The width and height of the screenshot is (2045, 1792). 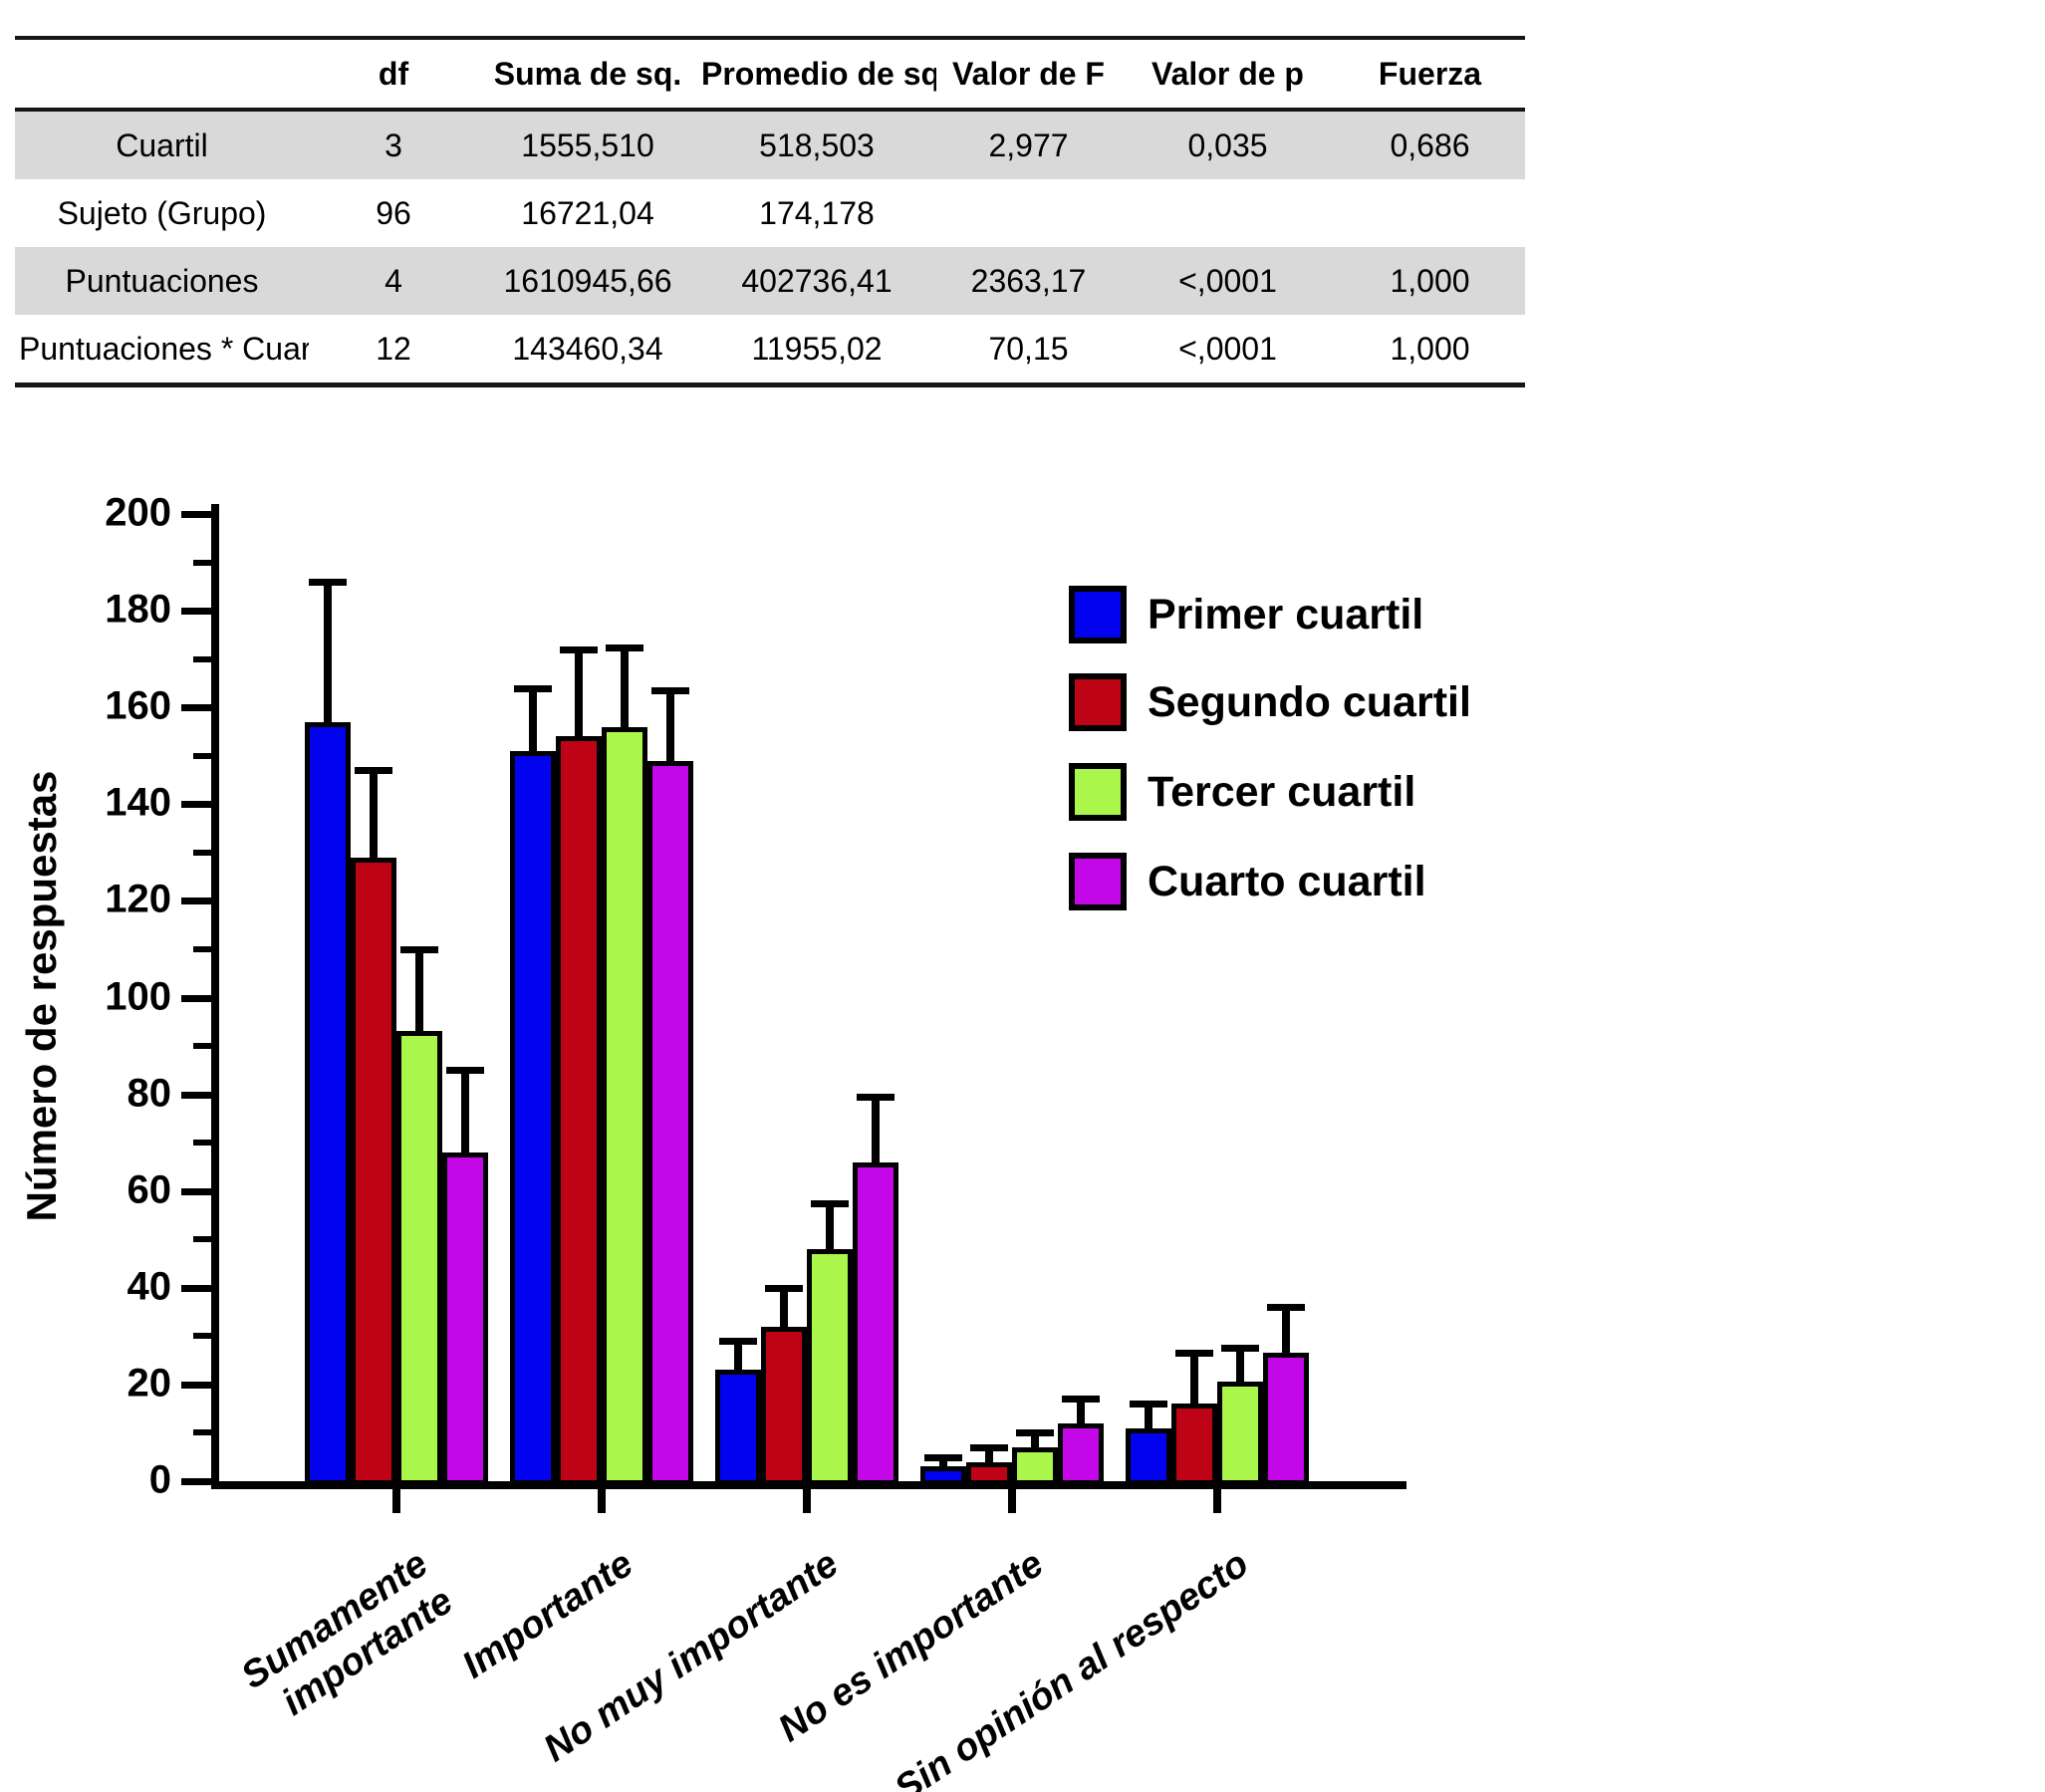 What do you see at coordinates (989, 1473) in the screenshot?
I see `bar-series1-cat3` at bounding box center [989, 1473].